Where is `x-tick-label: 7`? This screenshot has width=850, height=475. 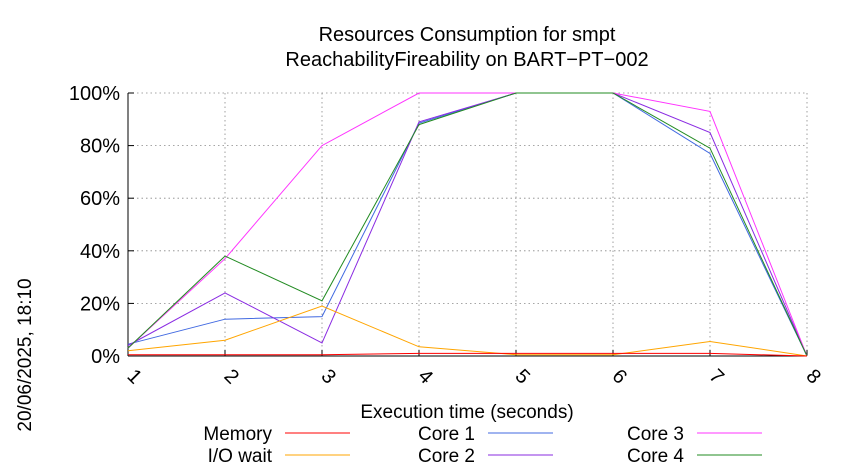 x-tick-label: 7 is located at coordinates (716, 376).